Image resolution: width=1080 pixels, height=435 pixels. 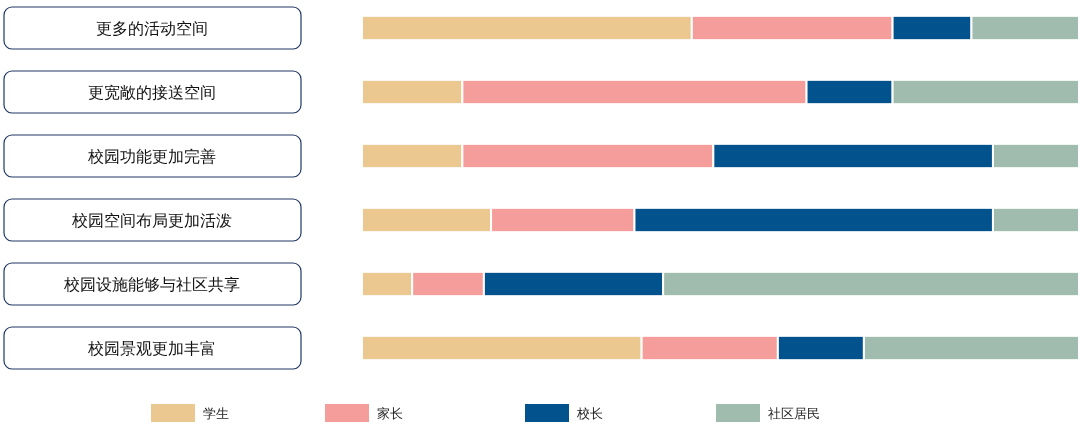 I want to click on y-tick-label: 校园空间布局更加活泼, so click(x=151, y=220).